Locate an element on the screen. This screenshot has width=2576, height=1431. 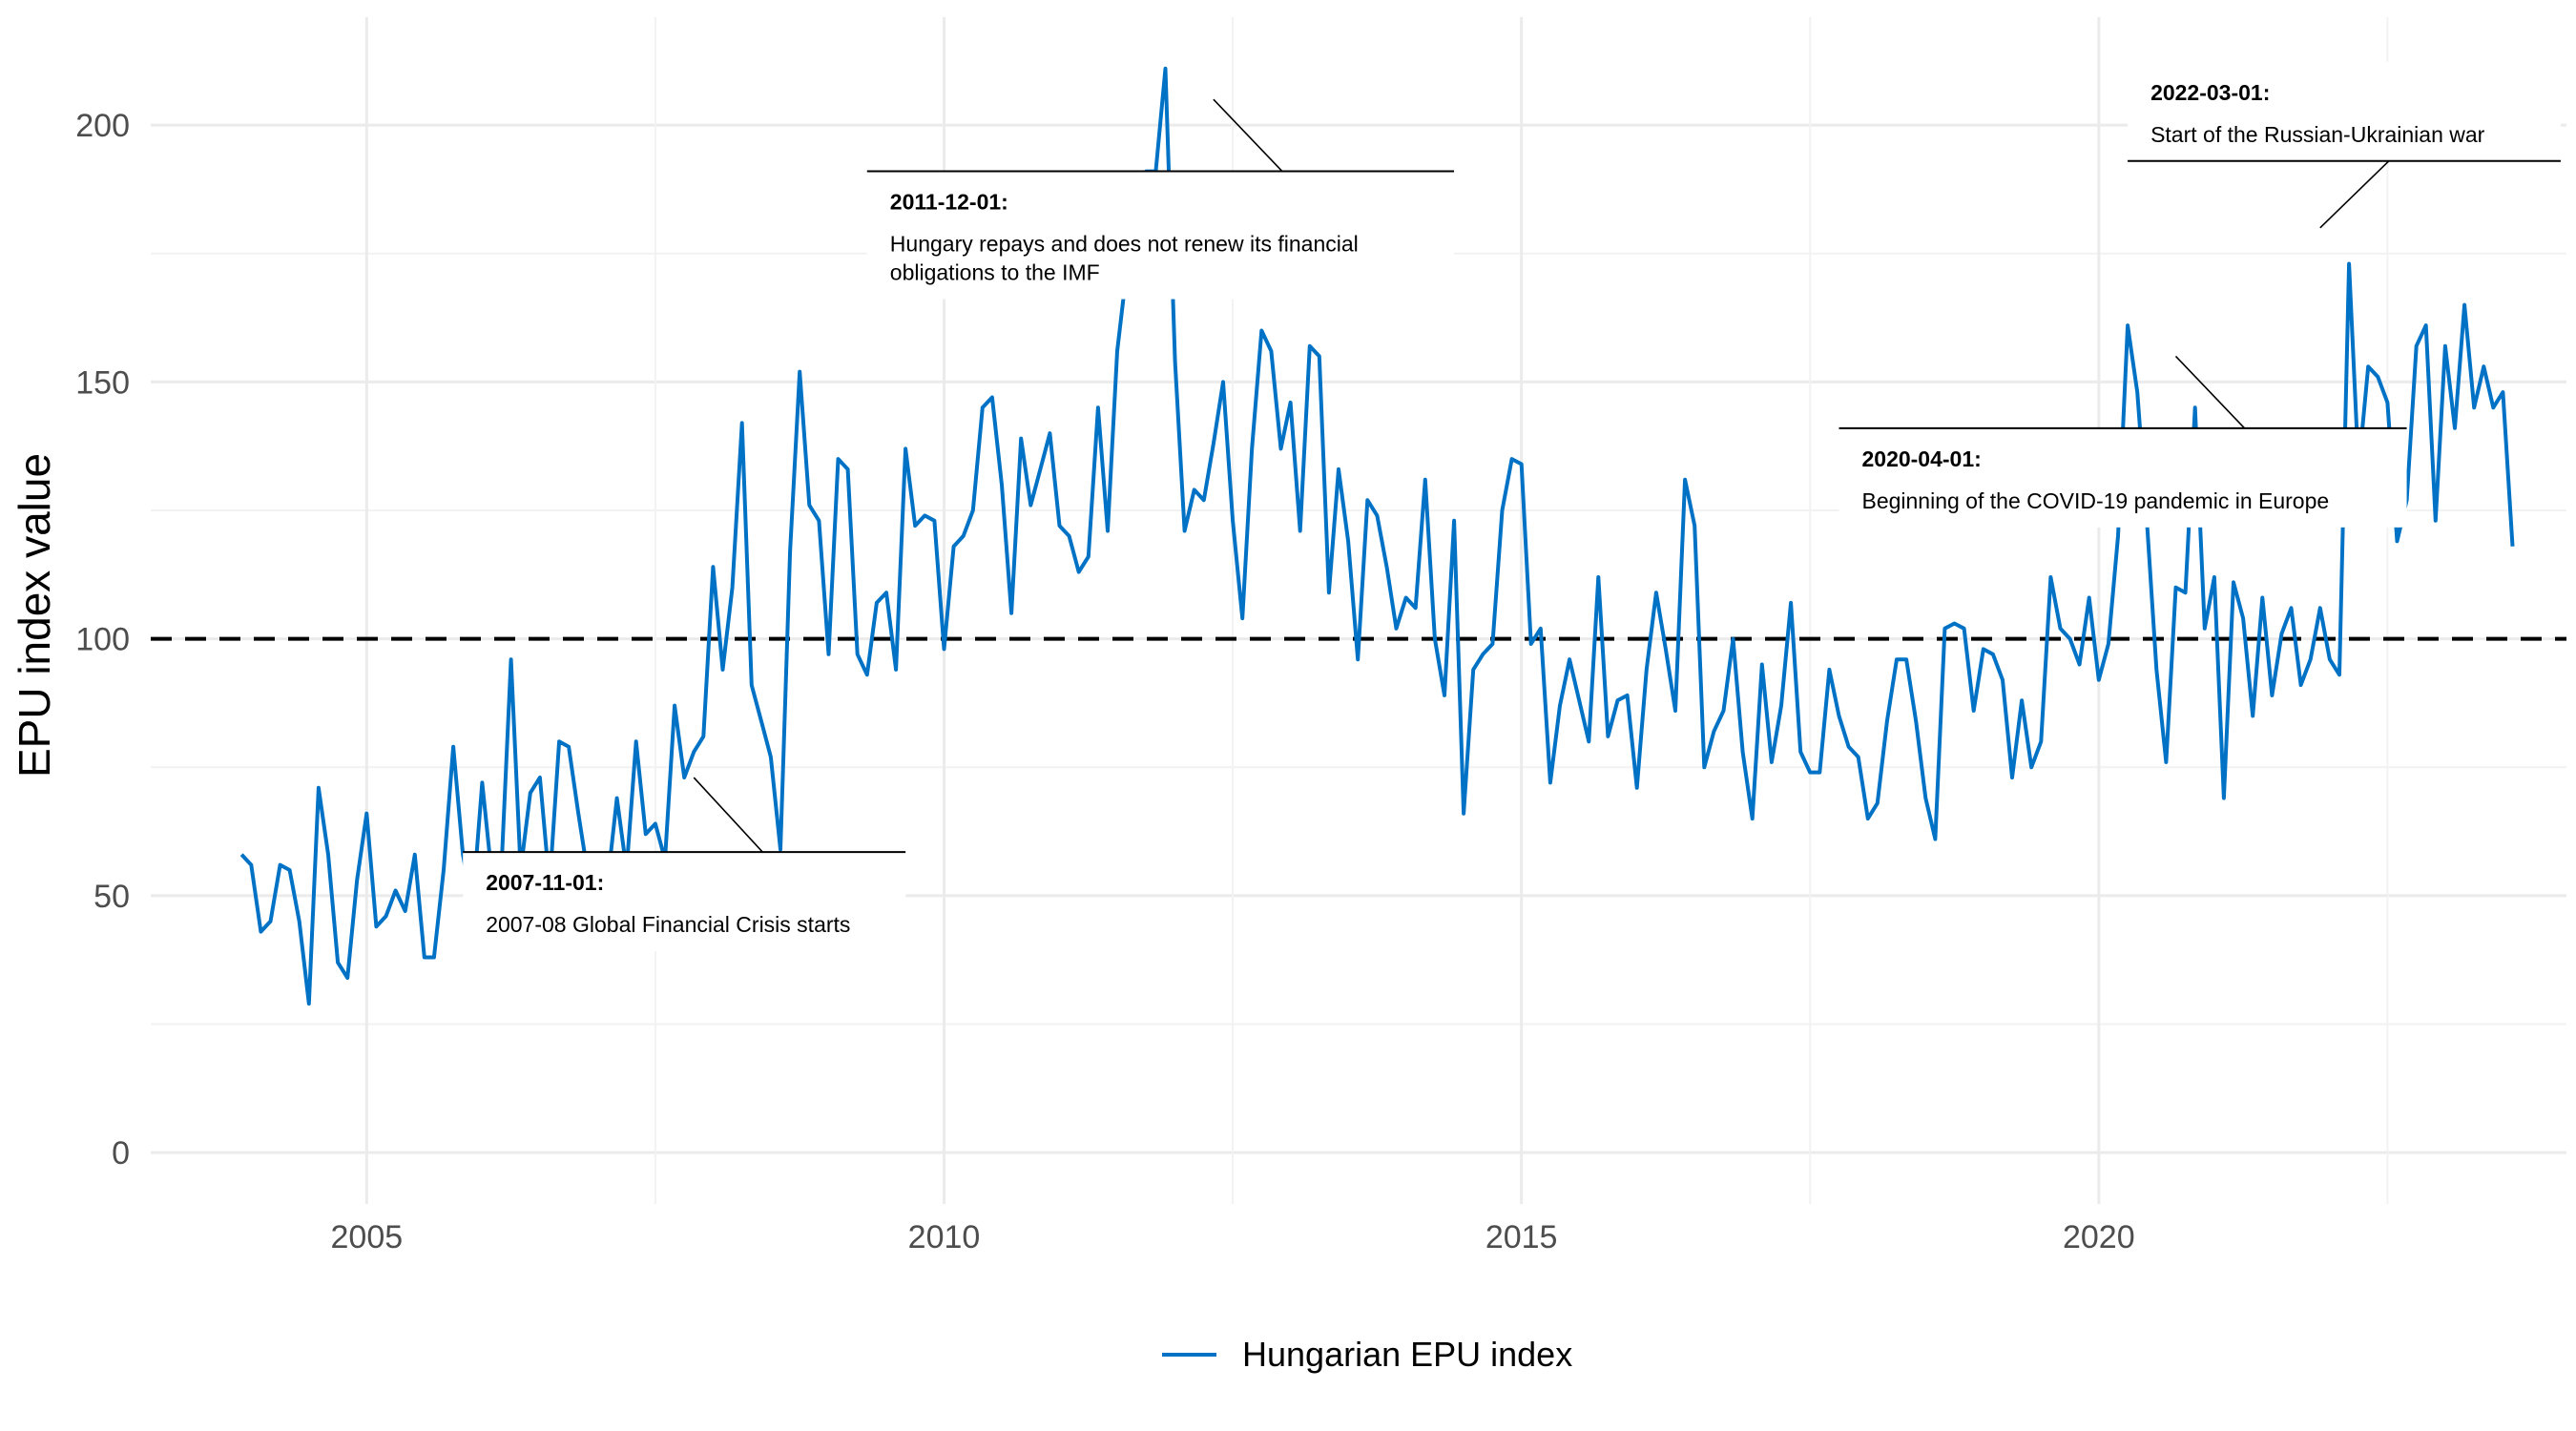
annotation-text: Start of the Russian-Ukrainian war is located at coordinates (2317, 134).